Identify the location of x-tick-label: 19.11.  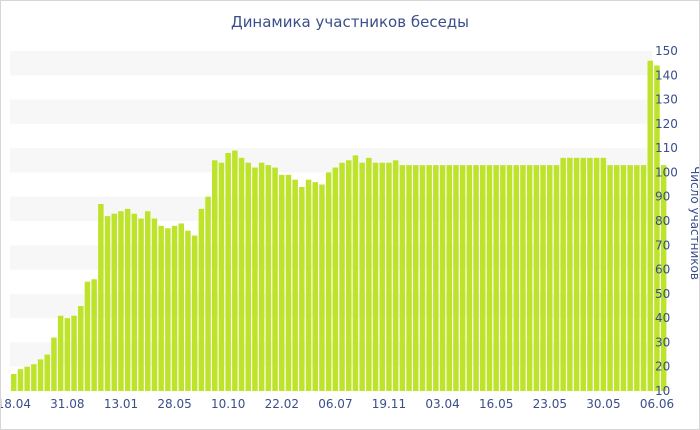
(389, 404).